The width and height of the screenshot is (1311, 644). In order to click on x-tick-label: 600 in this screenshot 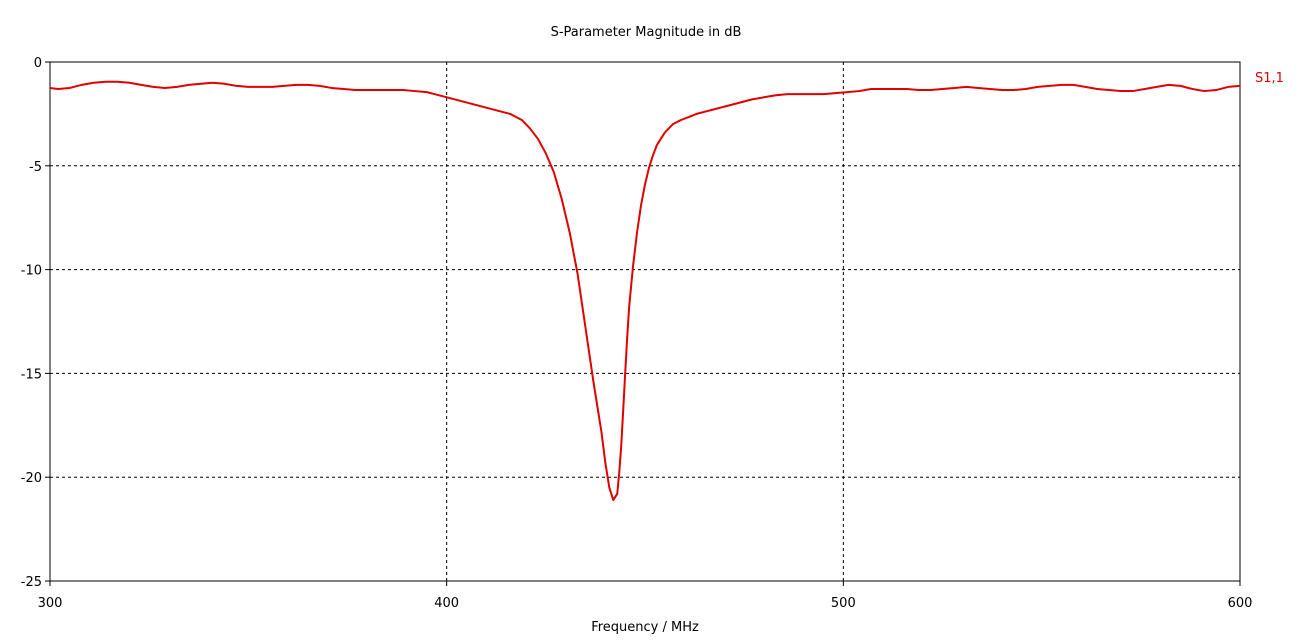, I will do `click(1240, 603)`.